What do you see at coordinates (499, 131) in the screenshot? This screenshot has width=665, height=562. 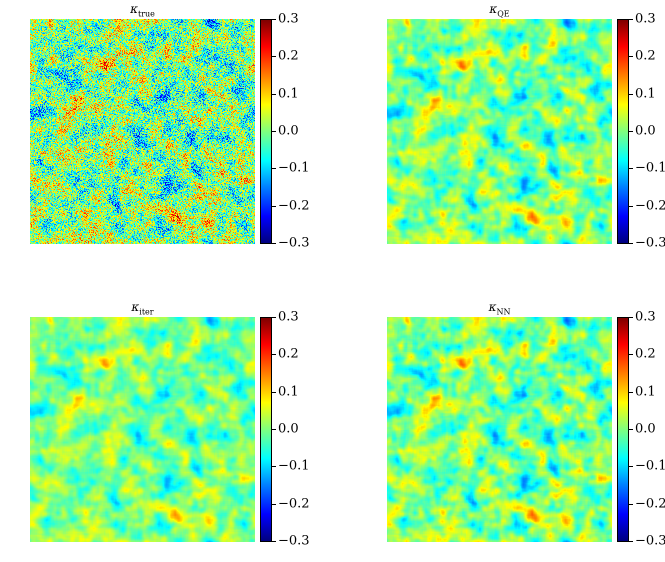 I see `heatmap-kappa-qe` at bounding box center [499, 131].